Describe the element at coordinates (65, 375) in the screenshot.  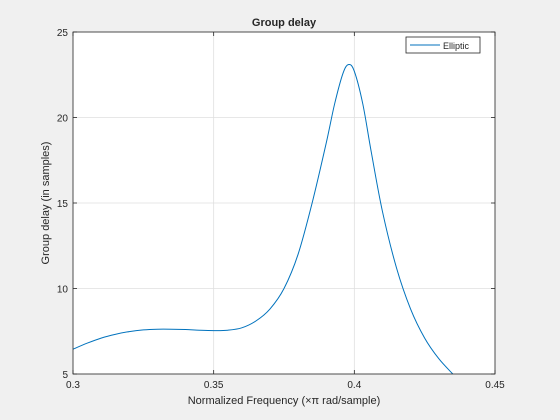
I see `y-tick-label: 5` at that location.